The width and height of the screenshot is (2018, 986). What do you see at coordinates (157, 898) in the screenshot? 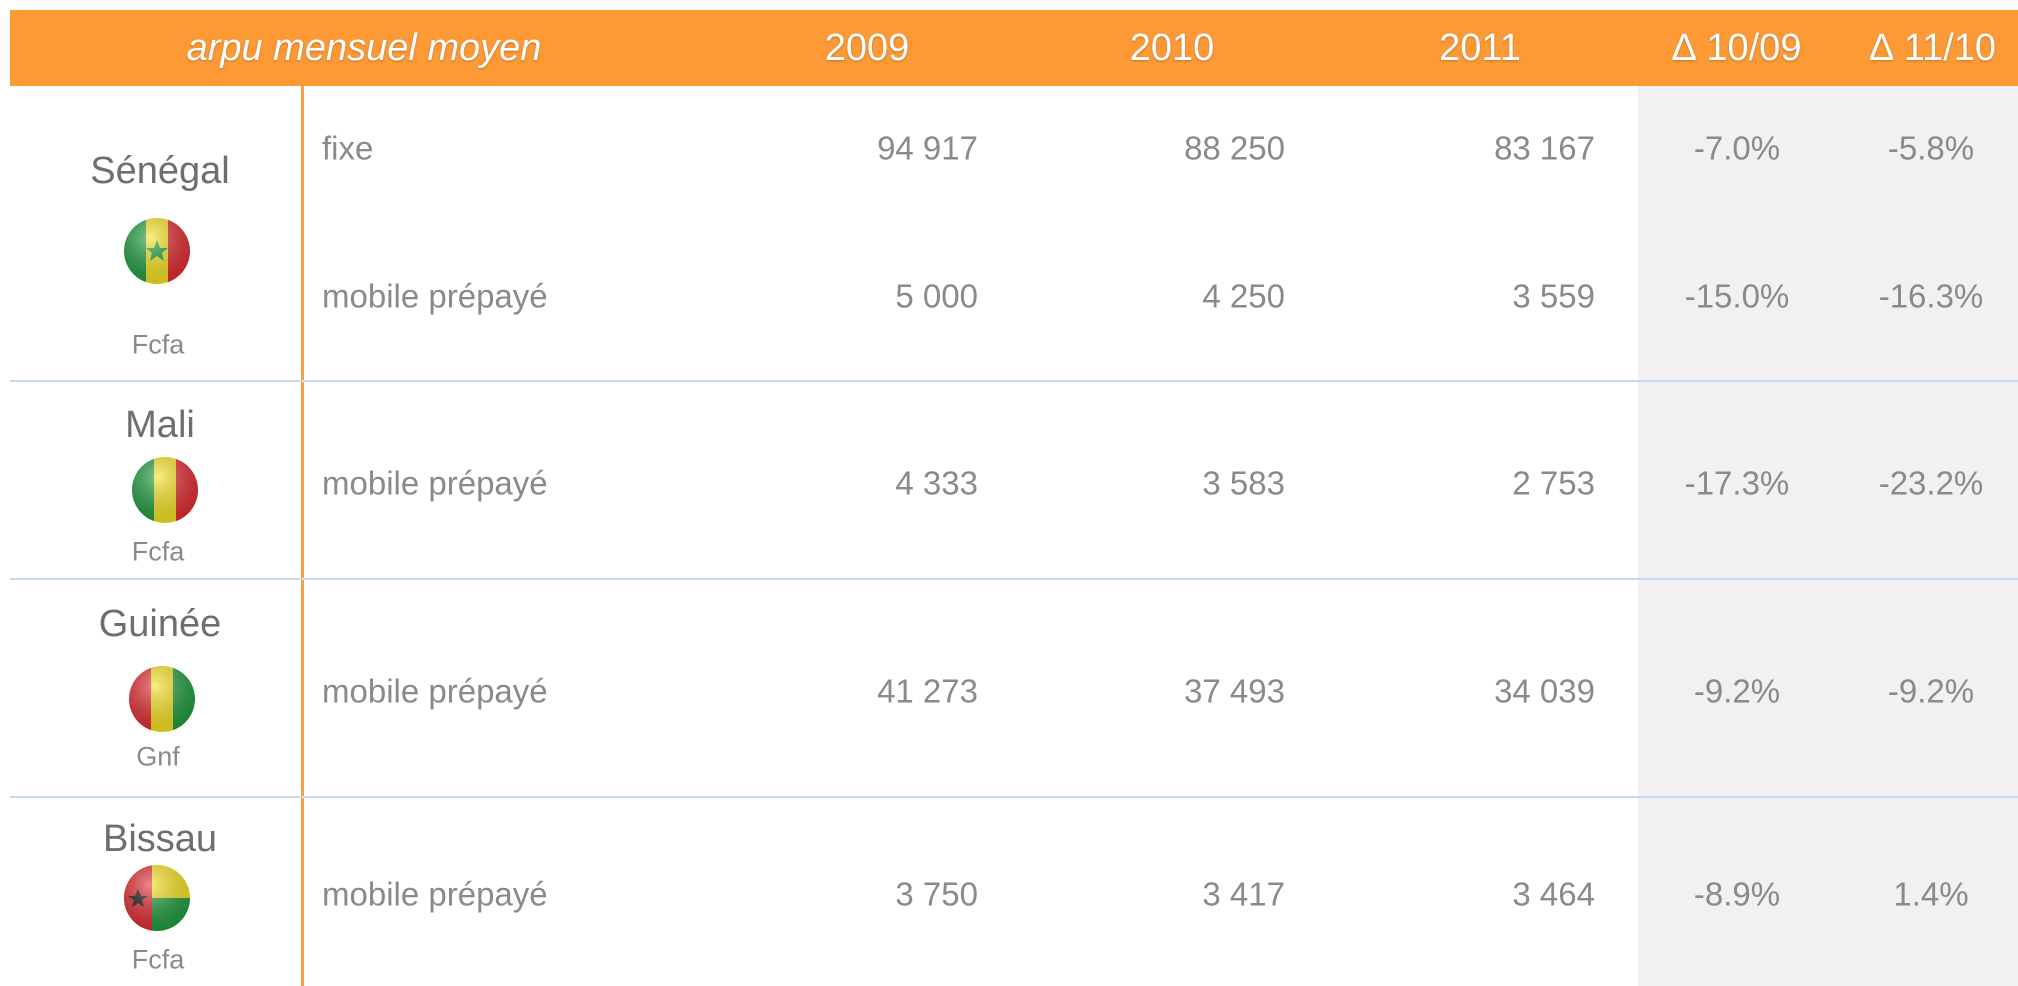
I see `flag-bissau` at bounding box center [157, 898].